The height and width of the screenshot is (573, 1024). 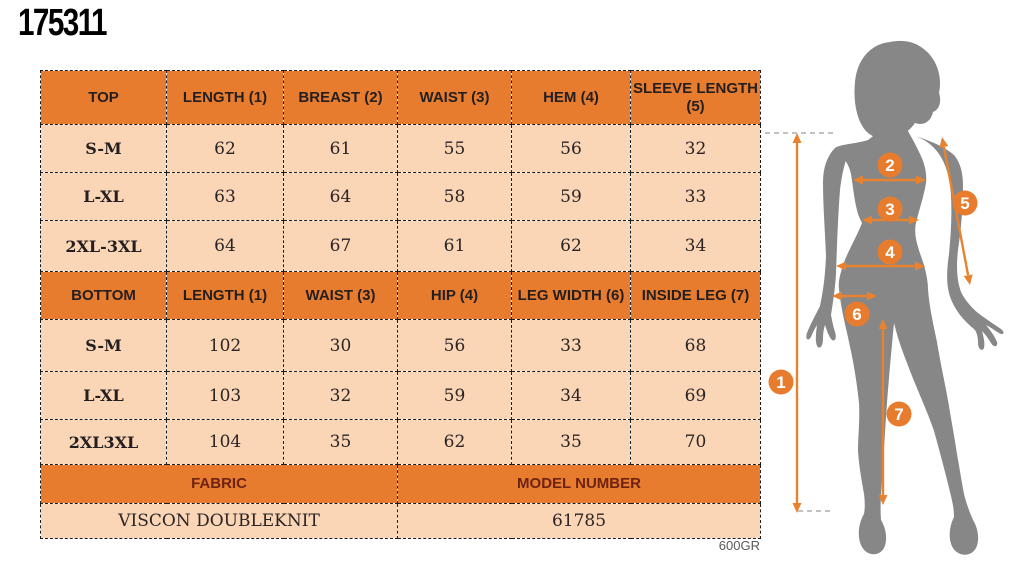 I want to click on badge-4-number: 4, so click(x=890, y=252).